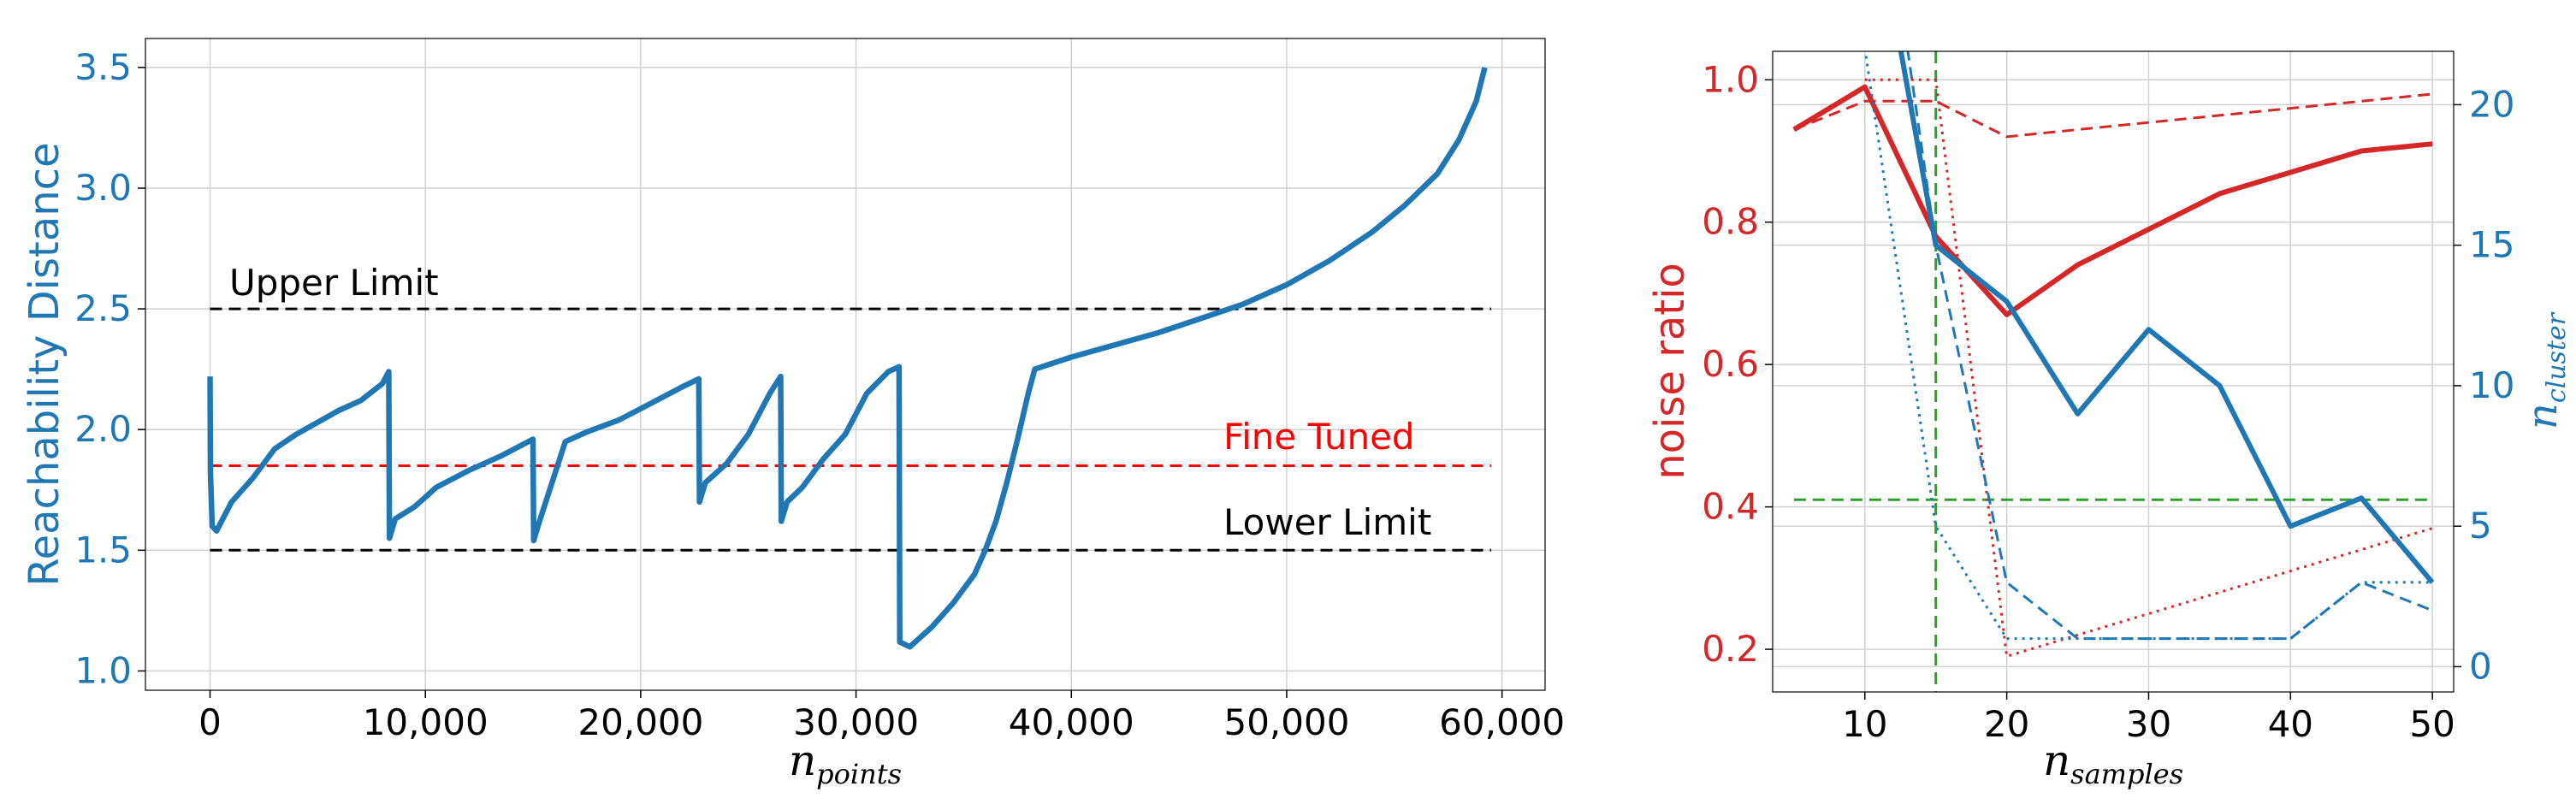  Describe the element at coordinates (1730, 507) in the screenshot. I see `y-tick-label-left: 0.4` at that location.